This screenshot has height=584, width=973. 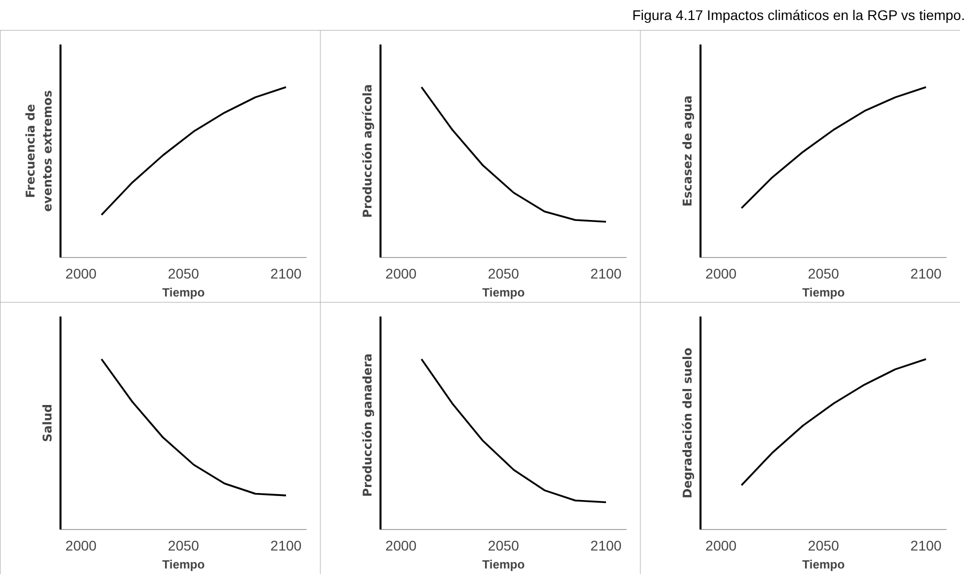 I want to click on y-axis-title: Salud, so click(x=47, y=423).